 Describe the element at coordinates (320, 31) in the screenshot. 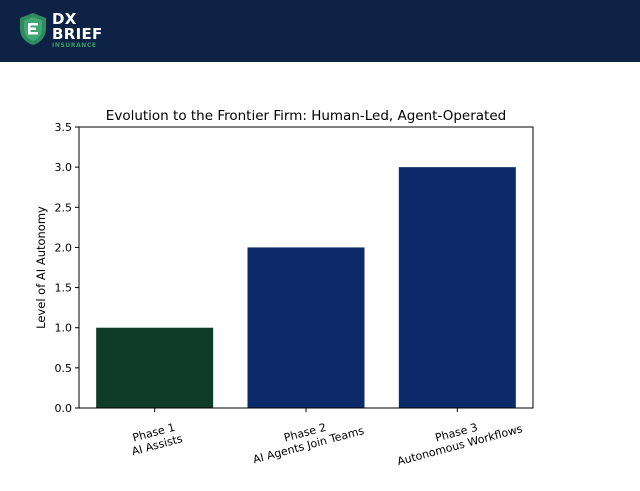

I see `site-header: DX BRIEF INSURANCE` at that location.